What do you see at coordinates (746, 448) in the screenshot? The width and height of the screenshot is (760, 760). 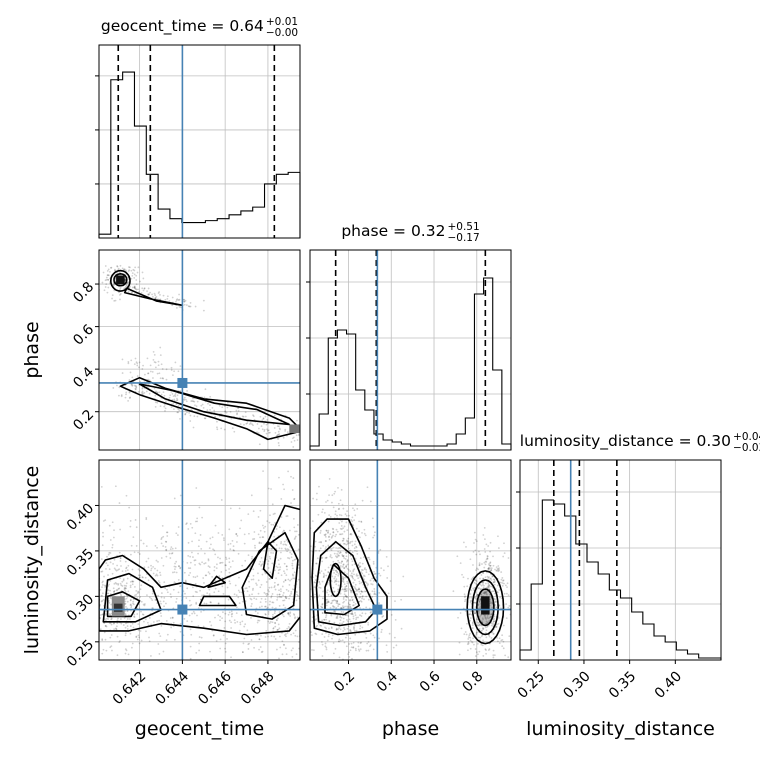 I see `title-minus: −0.03` at bounding box center [746, 448].